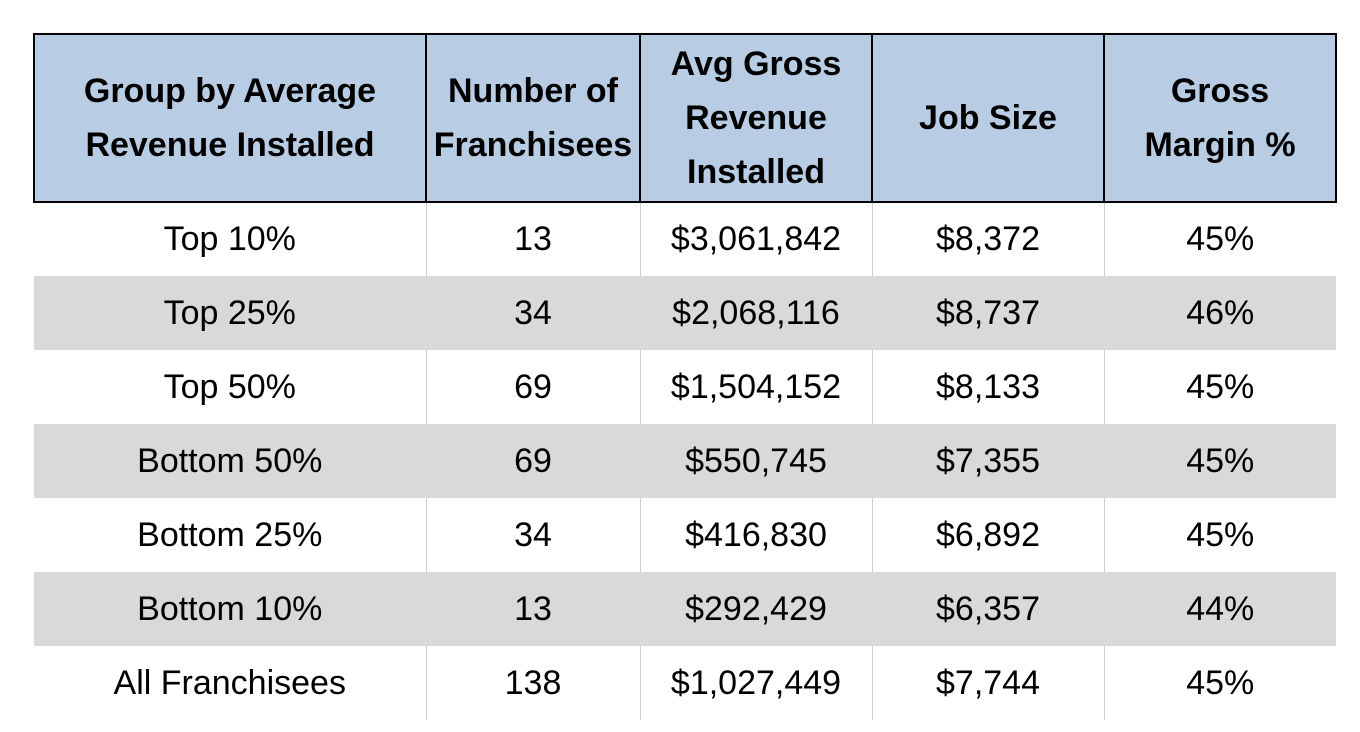 This screenshot has width=1360, height=732. Describe the element at coordinates (533, 91) in the screenshot. I see `header-franchisee-count-line-1: Number of` at that location.